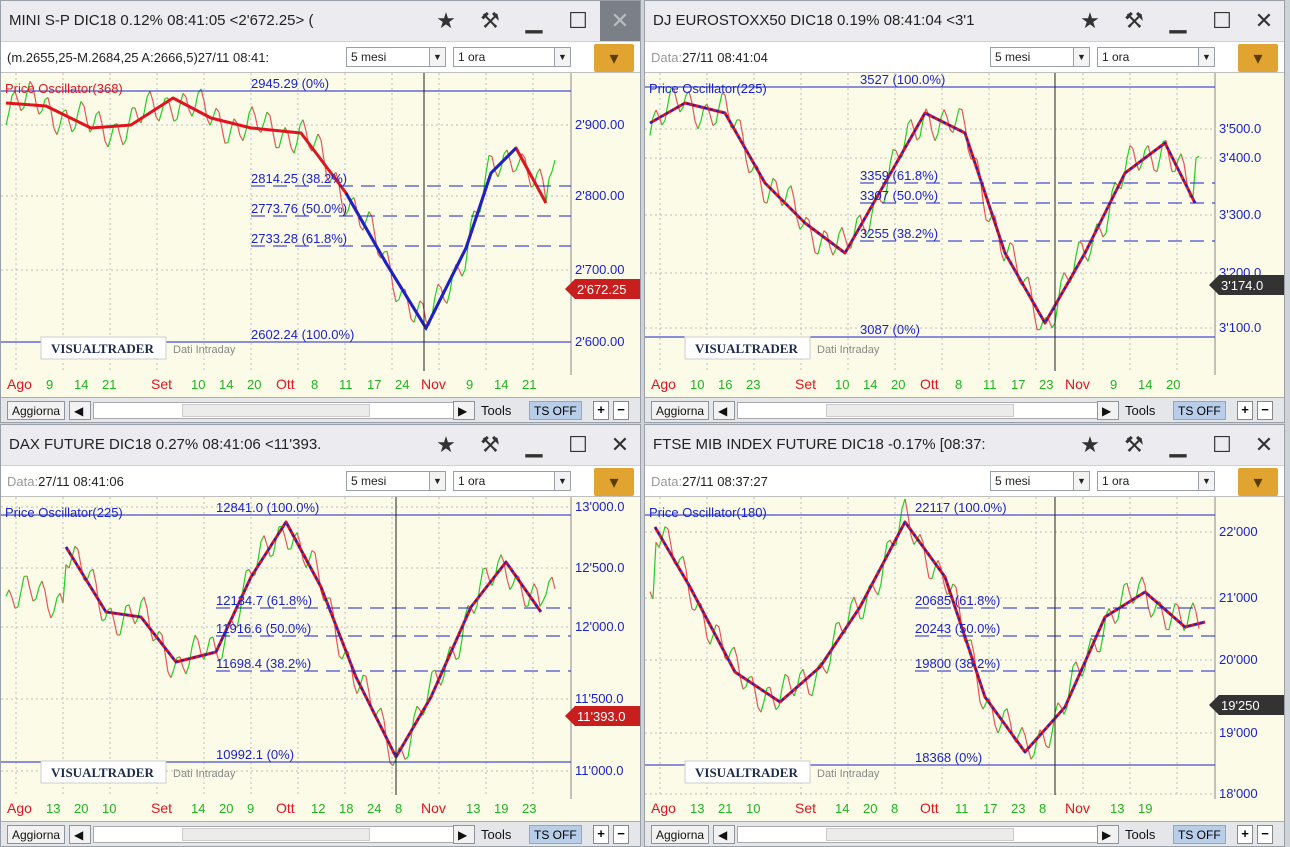 The width and height of the screenshot is (1290, 847). What do you see at coordinates (899, 175) in the screenshot?
I see `fibonacci-level-label: 3359 (61.8%)` at bounding box center [899, 175].